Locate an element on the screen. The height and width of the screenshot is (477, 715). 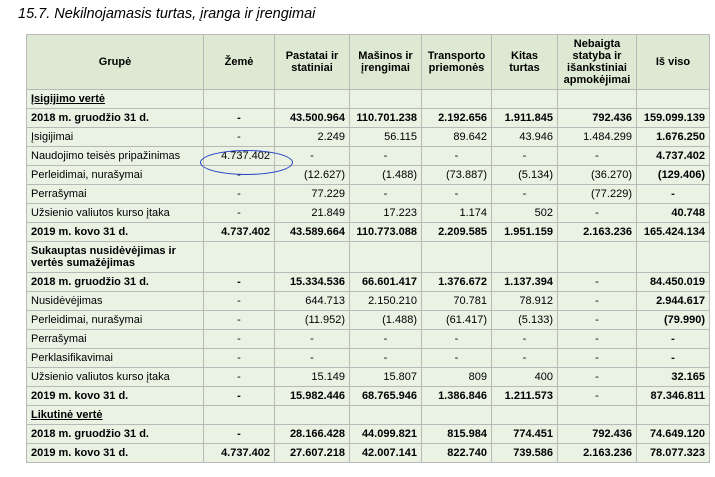
value-cell: 43.946 is located at coordinates (524, 137).